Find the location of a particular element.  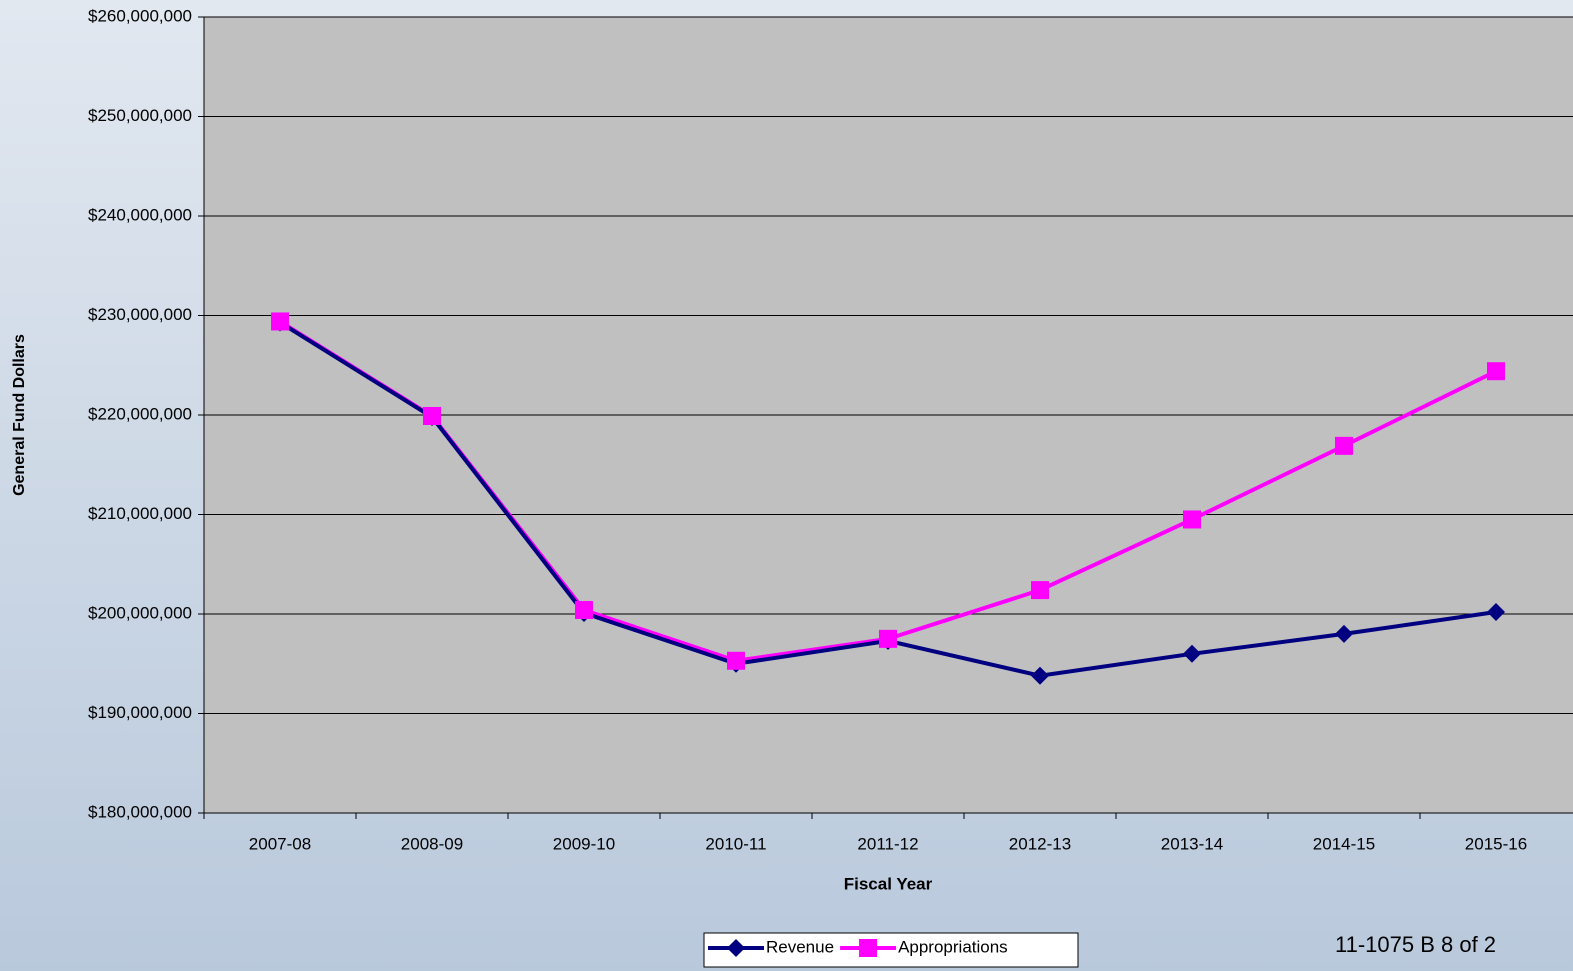

y-tick-label: $250,000,000 is located at coordinates (140, 115).